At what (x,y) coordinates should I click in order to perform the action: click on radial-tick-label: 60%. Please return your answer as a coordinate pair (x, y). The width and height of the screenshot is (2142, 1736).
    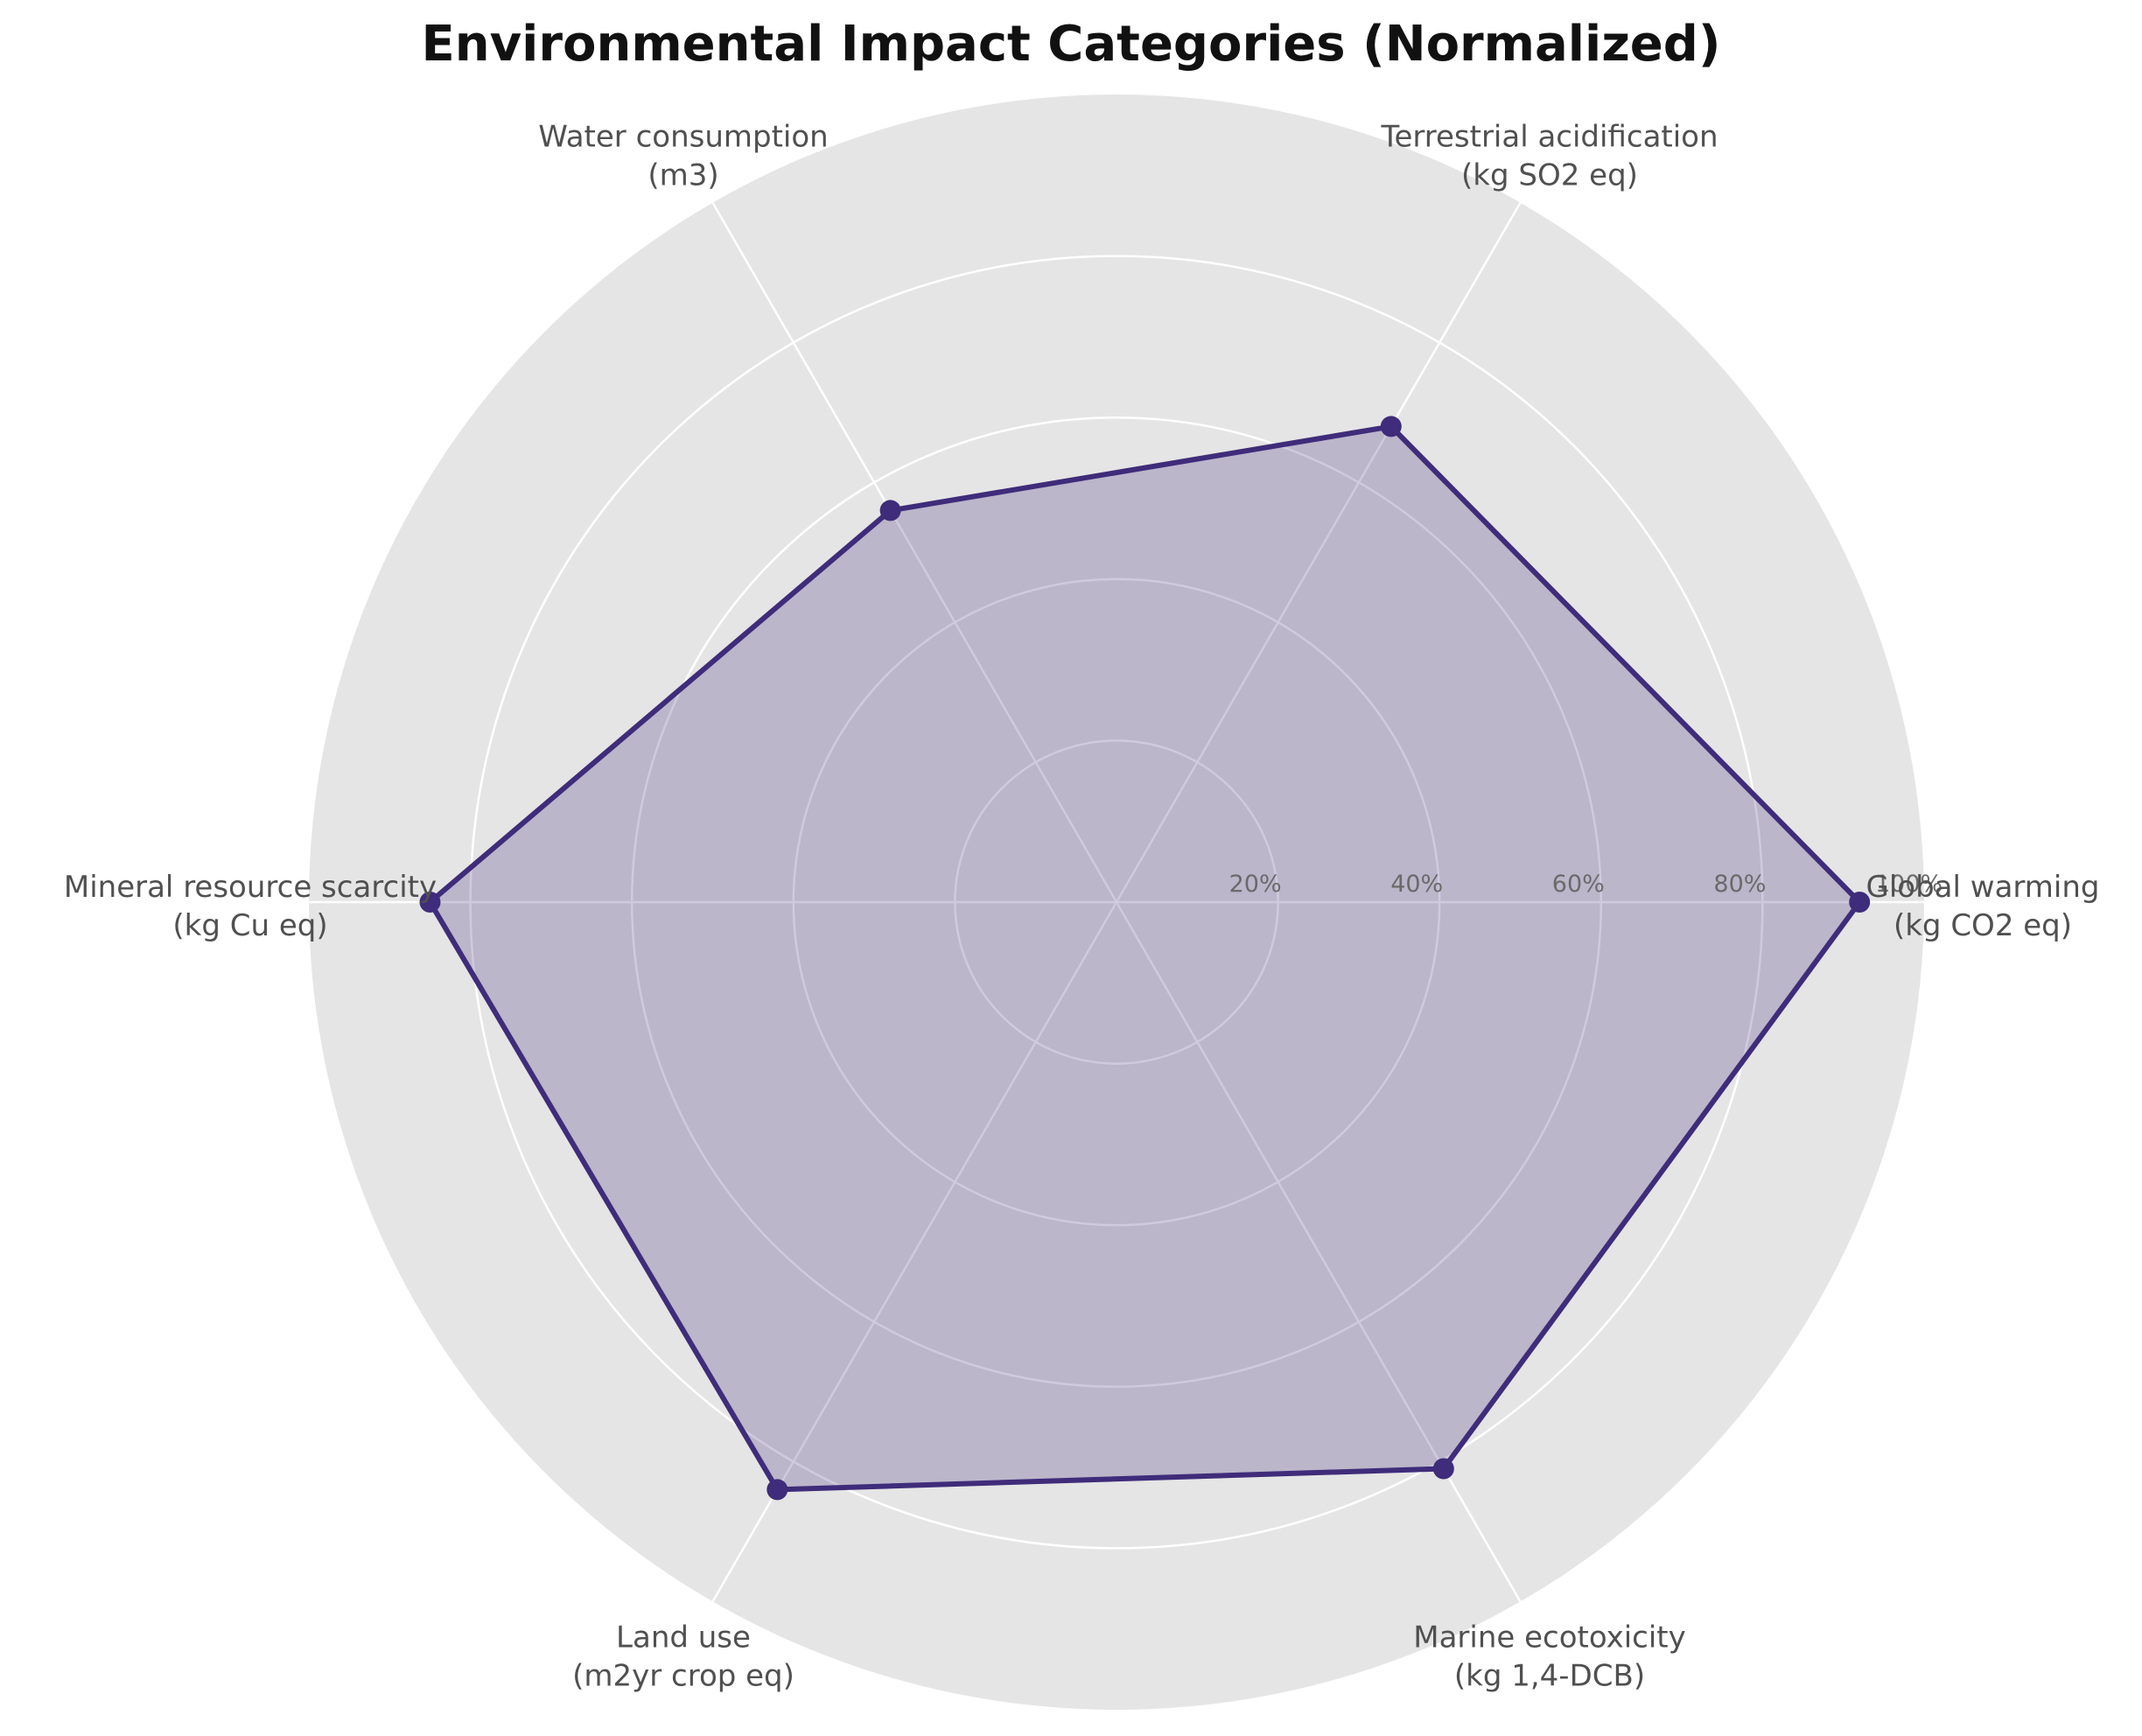
    Looking at the image, I should click on (1578, 884).